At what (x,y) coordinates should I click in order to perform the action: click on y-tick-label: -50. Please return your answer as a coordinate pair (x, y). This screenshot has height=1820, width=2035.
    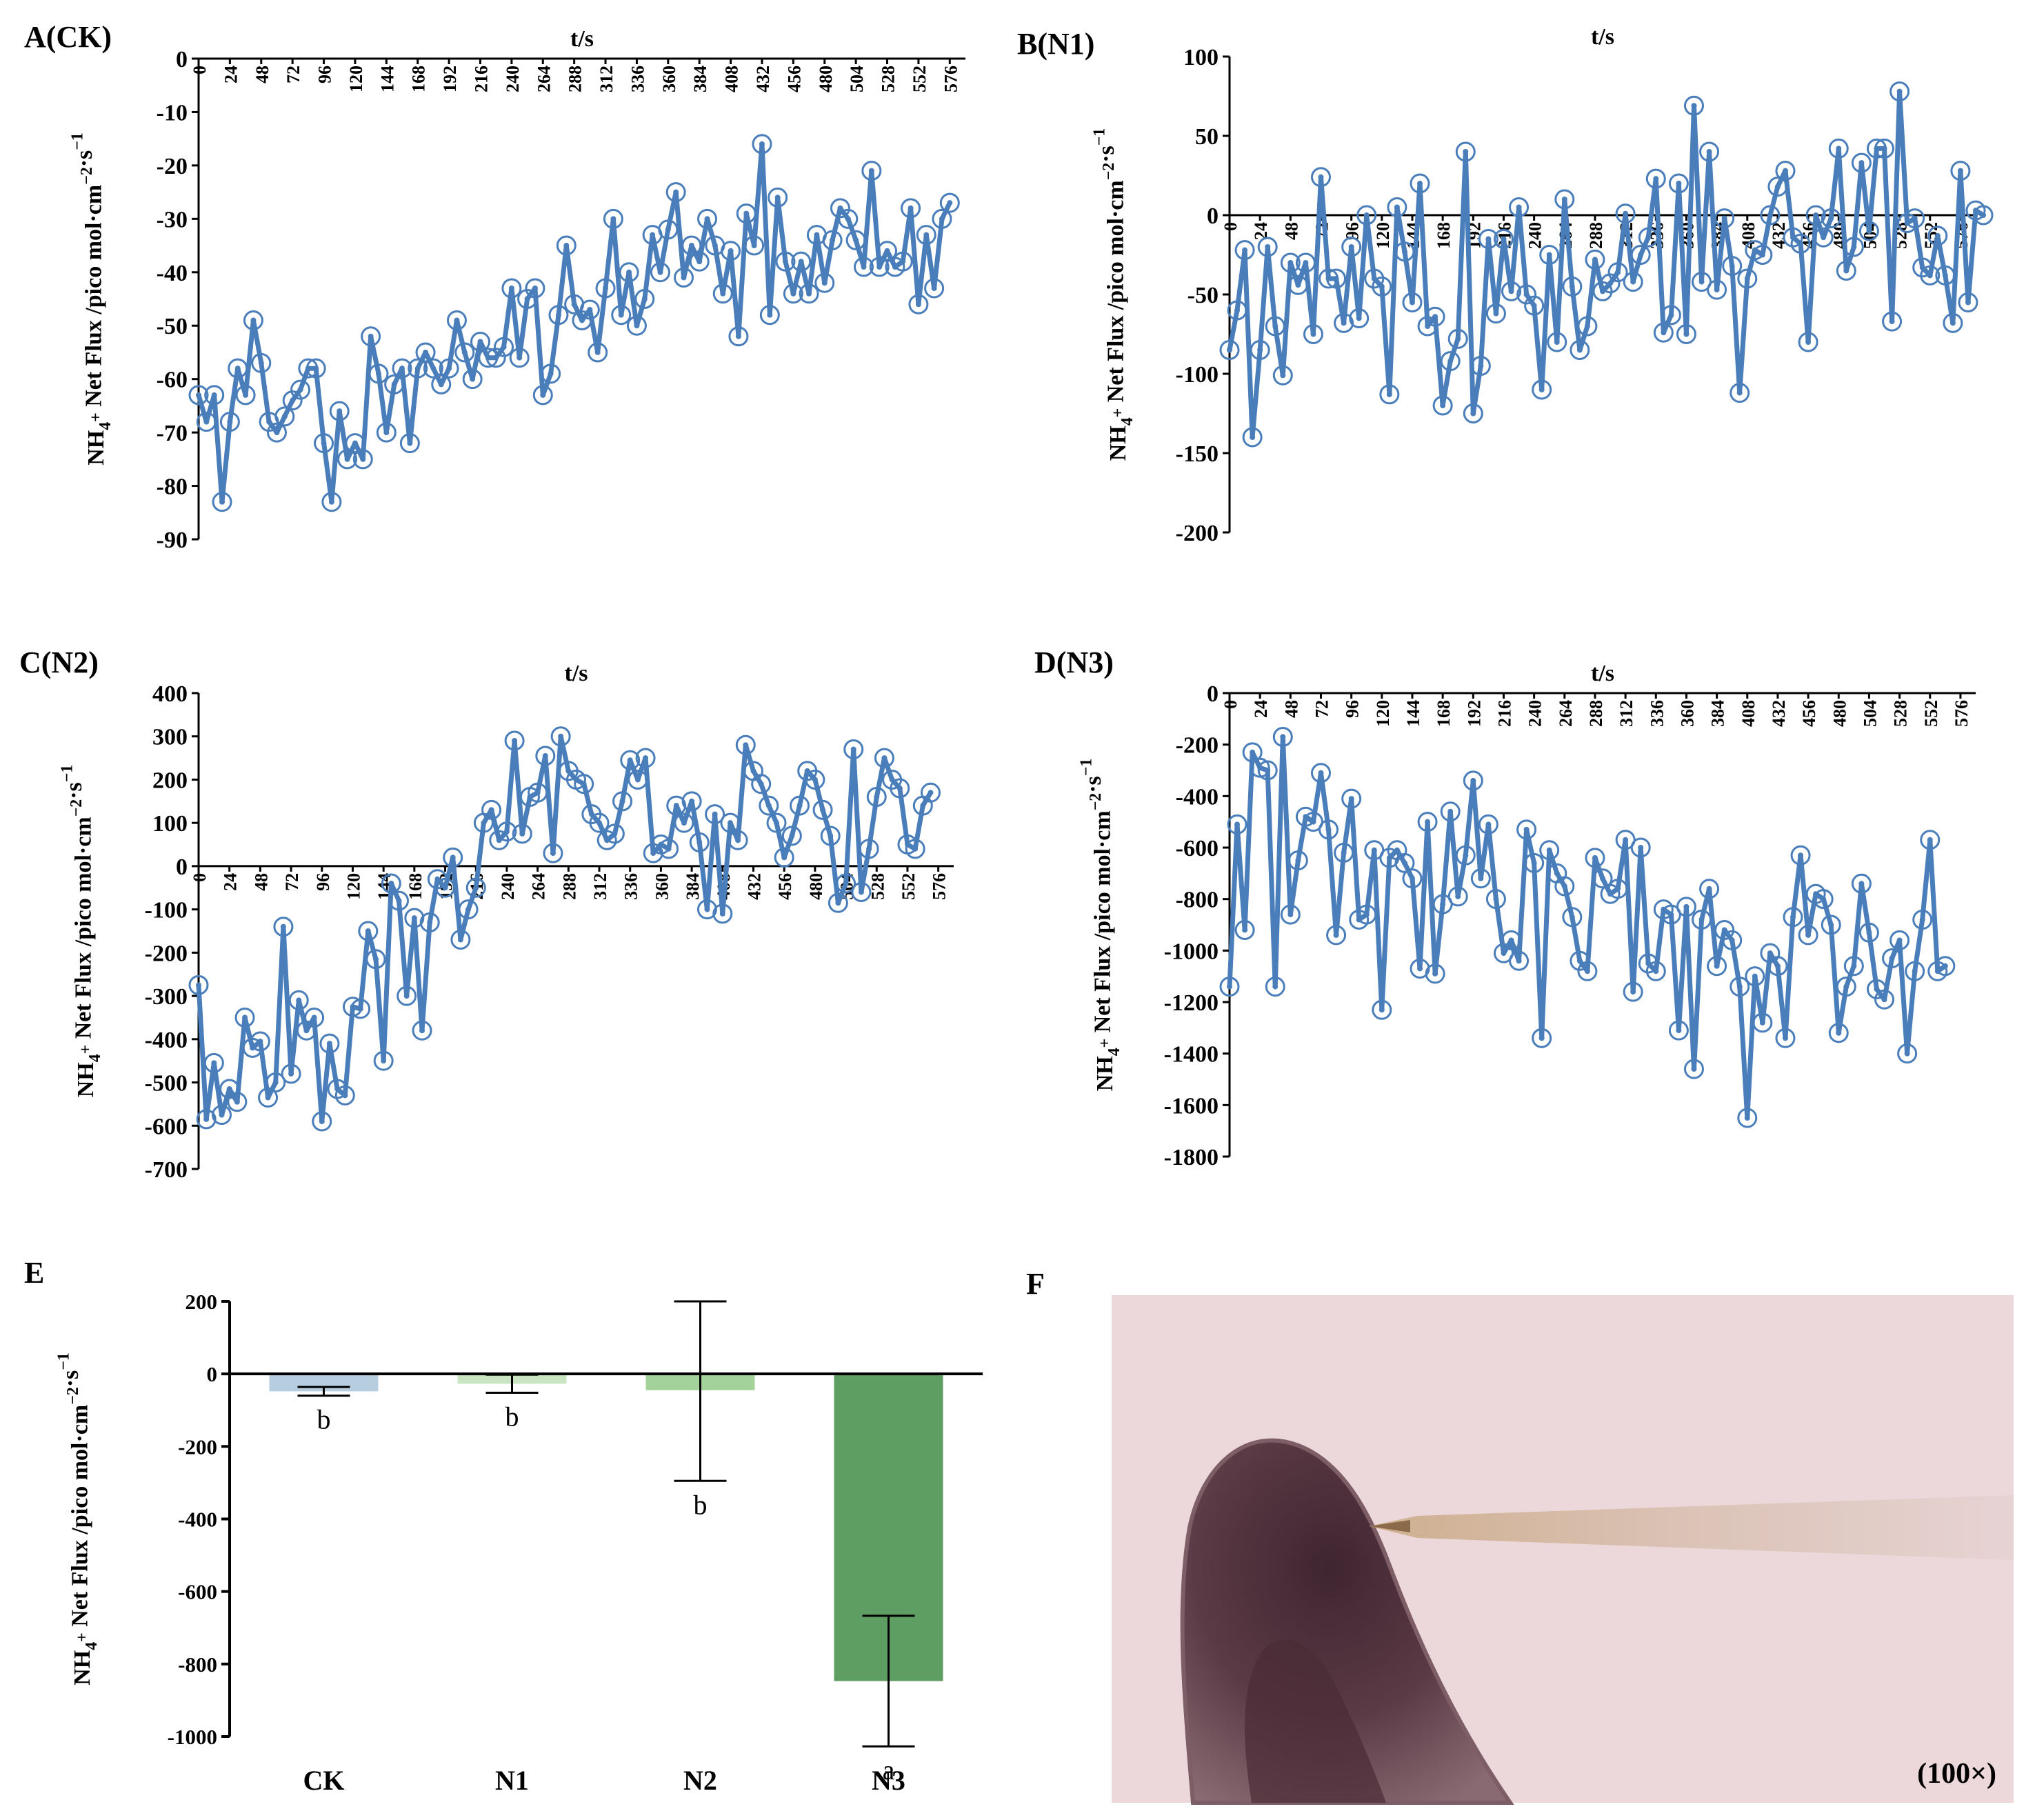
    Looking at the image, I should click on (1203, 295).